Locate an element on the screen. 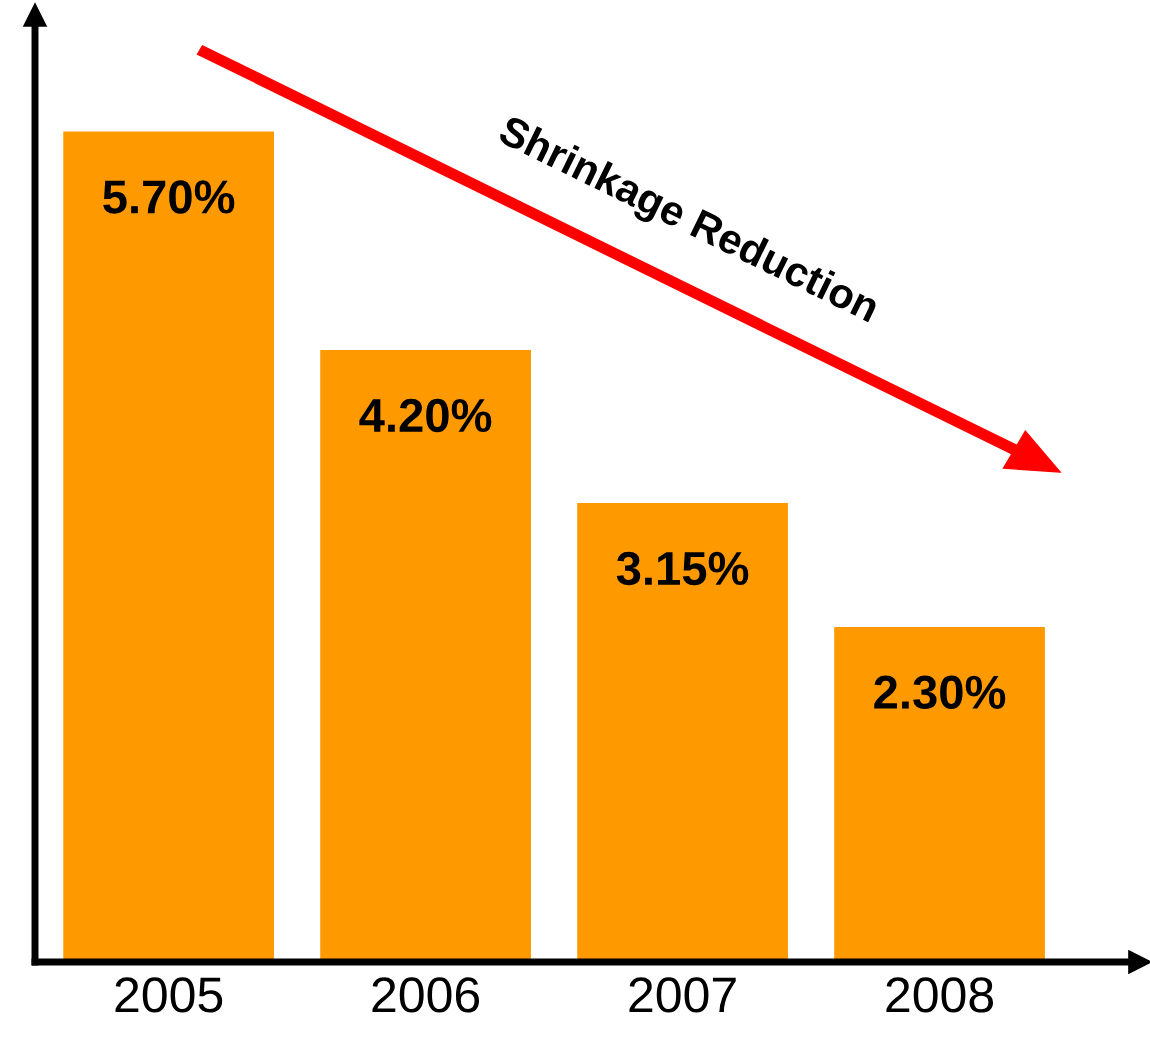 The width and height of the screenshot is (1150, 1049). x-tick-label: 2005 is located at coordinates (169, 995).